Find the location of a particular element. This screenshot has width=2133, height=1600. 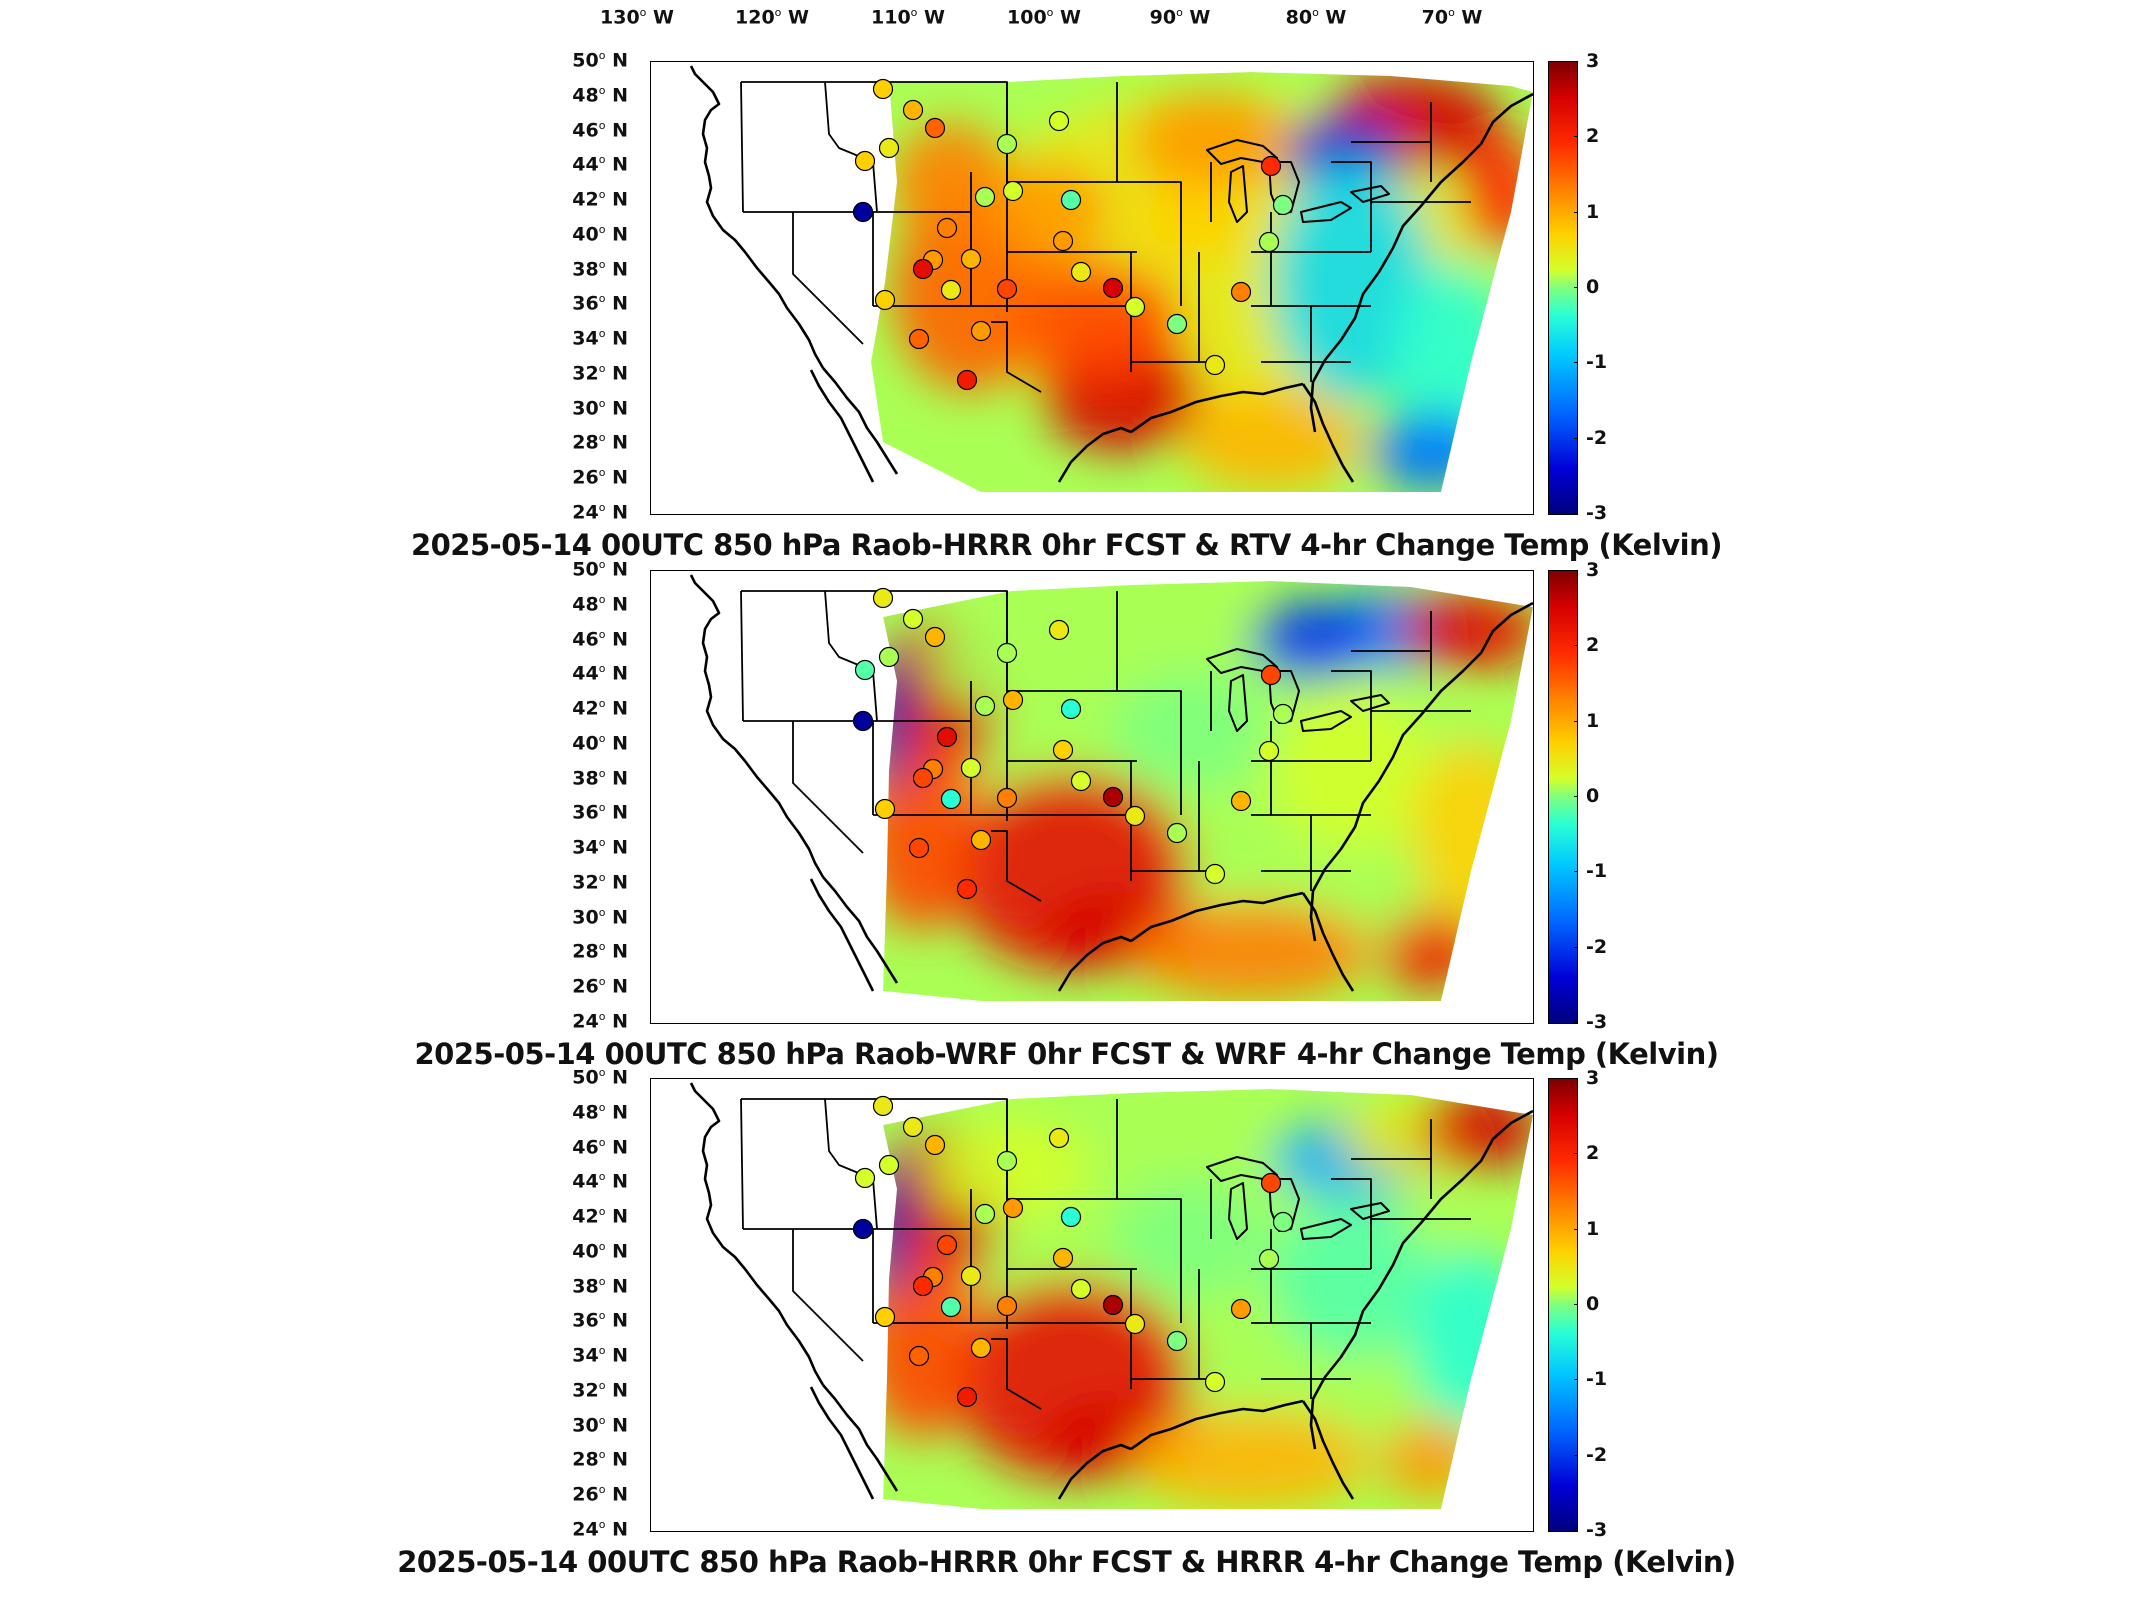

raob-markers is located at coordinates (1073, 234).